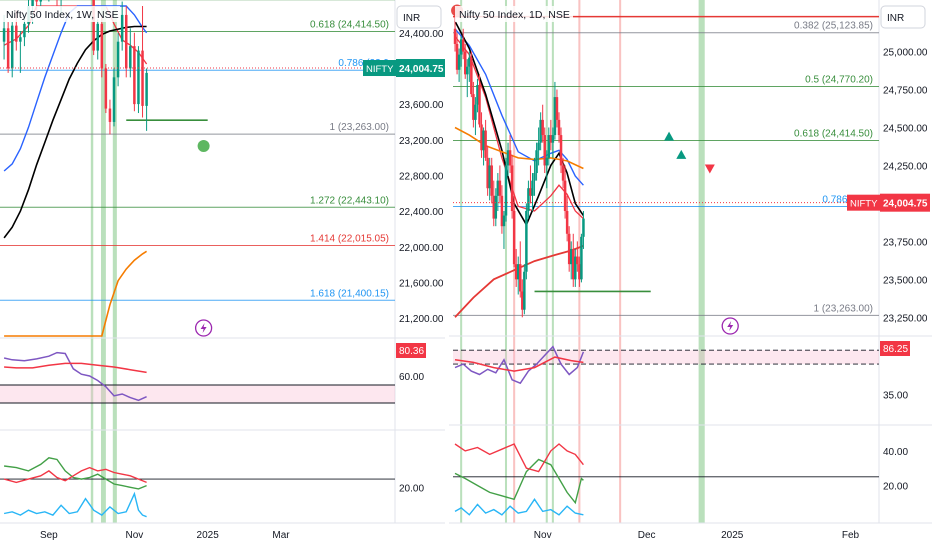  What do you see at coordinates (61, 14) in the screenshot?
I see `chart-header: Nifty 50 Index, 1W, NSE` at bounding box center [61, 14].